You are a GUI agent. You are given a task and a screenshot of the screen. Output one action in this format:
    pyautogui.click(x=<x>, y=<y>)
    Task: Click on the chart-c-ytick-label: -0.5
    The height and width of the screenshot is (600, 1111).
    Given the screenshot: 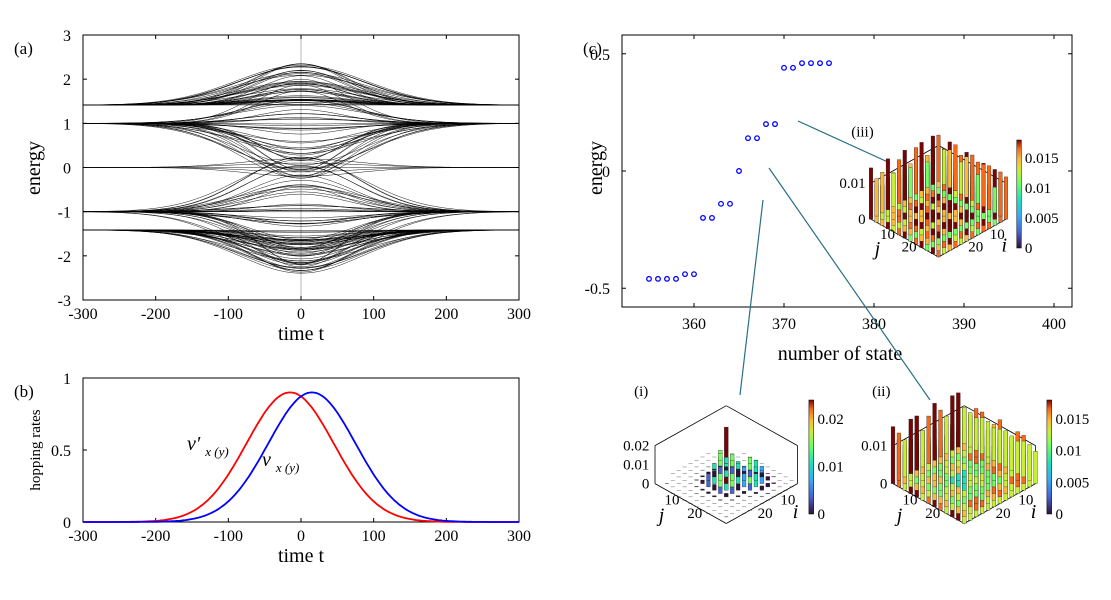 What is the action you would take?
    pyautogui.click(x=597, y=289)
    